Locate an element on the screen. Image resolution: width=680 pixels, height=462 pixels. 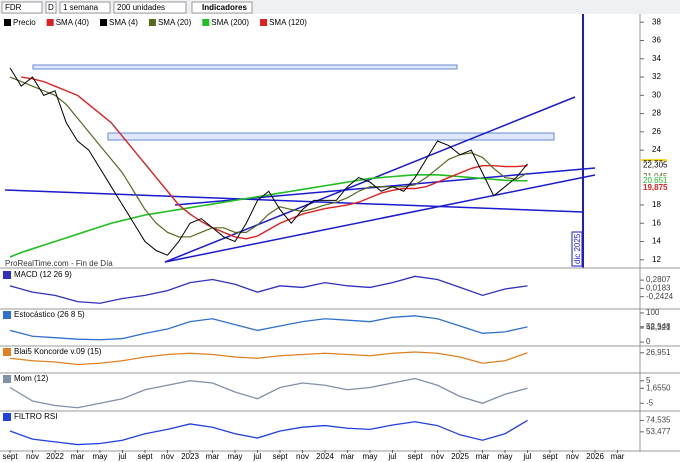
pane-tick-label: 26,951 is located at coordinates (658, 352).